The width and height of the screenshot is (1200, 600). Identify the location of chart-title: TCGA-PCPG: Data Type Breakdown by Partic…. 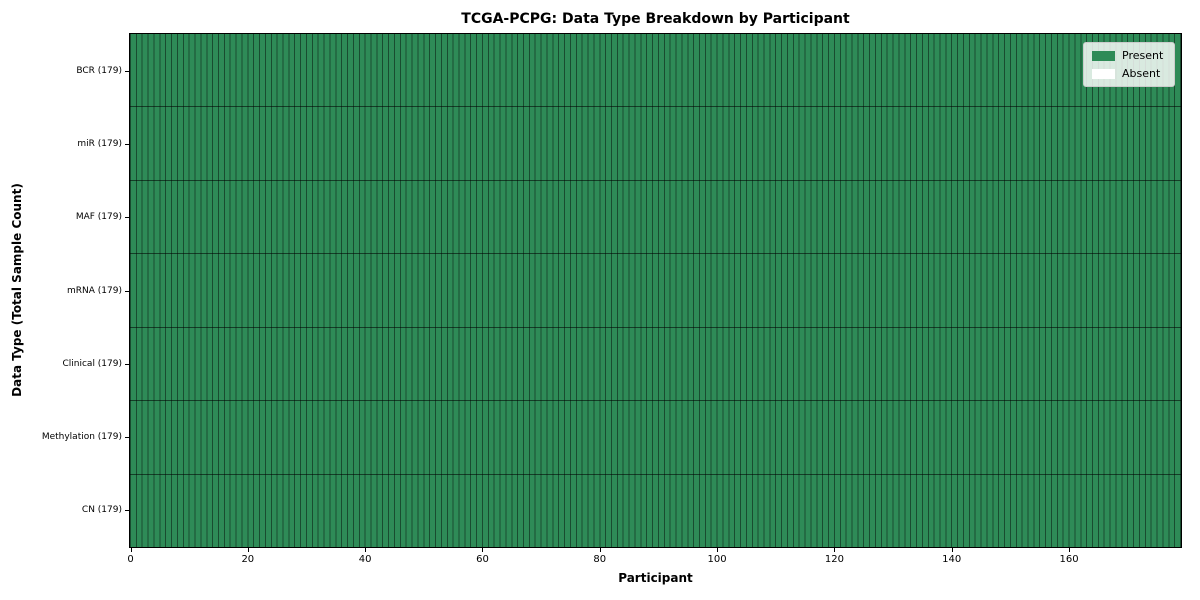
(655, 19).